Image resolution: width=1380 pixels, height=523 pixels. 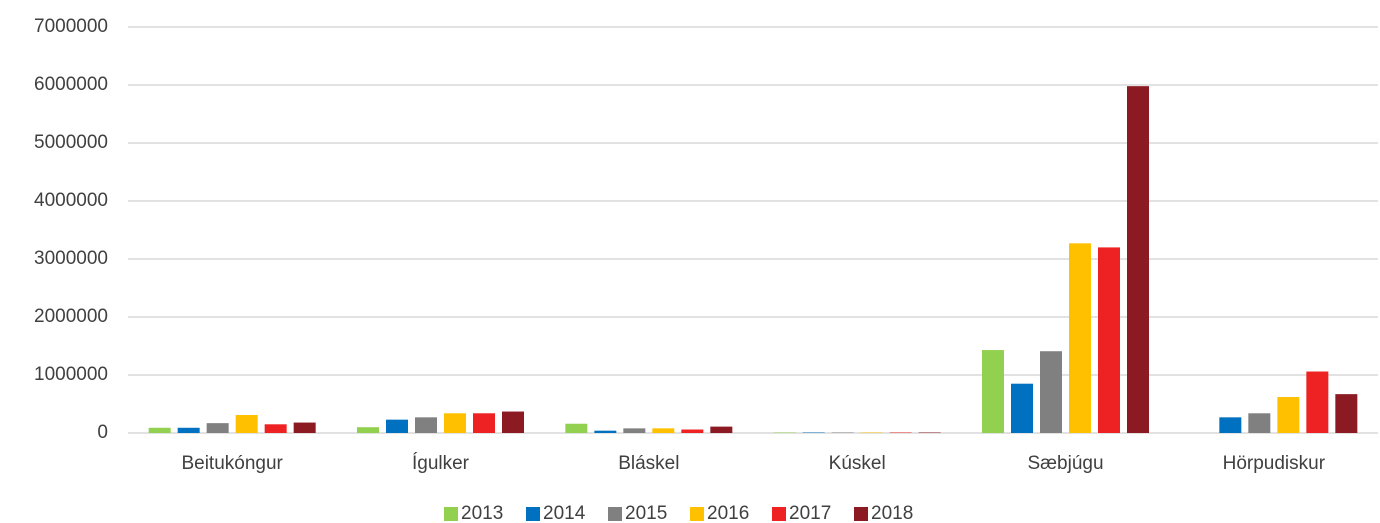 What do you see at coordinates (71, 200) in the screenshot?
I see `y-tick-label: 4000000` at bounding box center [71, 200].